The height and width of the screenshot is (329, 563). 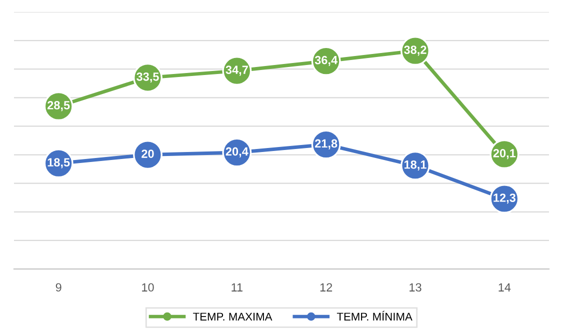 I want to click on legend-label: TEMP. MÍNIMA, so click(x=374, y=315).